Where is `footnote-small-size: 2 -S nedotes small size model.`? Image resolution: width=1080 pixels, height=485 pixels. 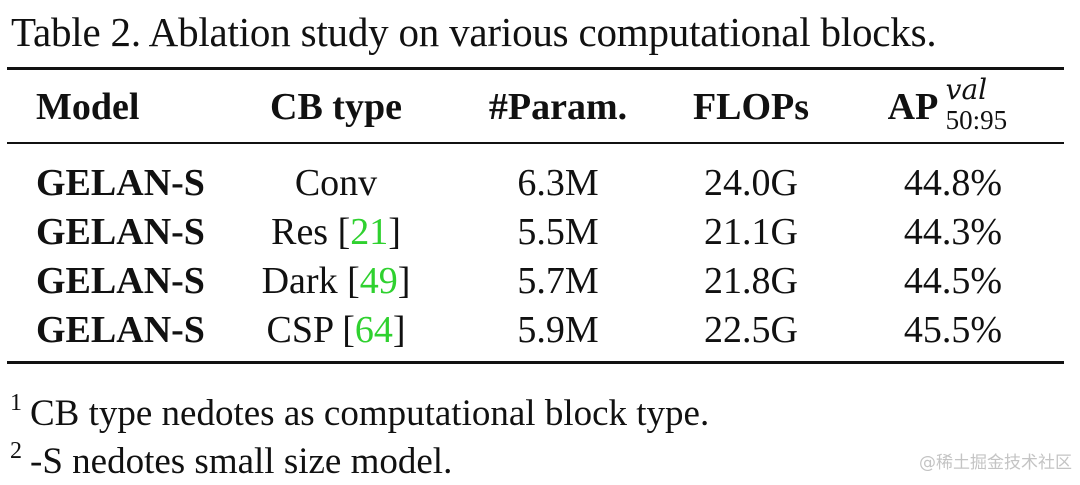 footnote-small-size: 2 -S nedotes small size model. is located at coordinates (231, 456).